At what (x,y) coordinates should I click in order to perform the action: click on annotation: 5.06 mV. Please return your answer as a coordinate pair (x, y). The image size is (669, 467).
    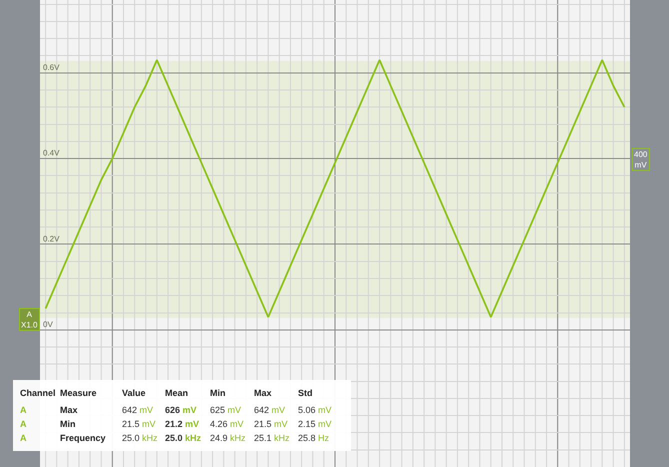
    Looking at the image, I should click on (315, 410).